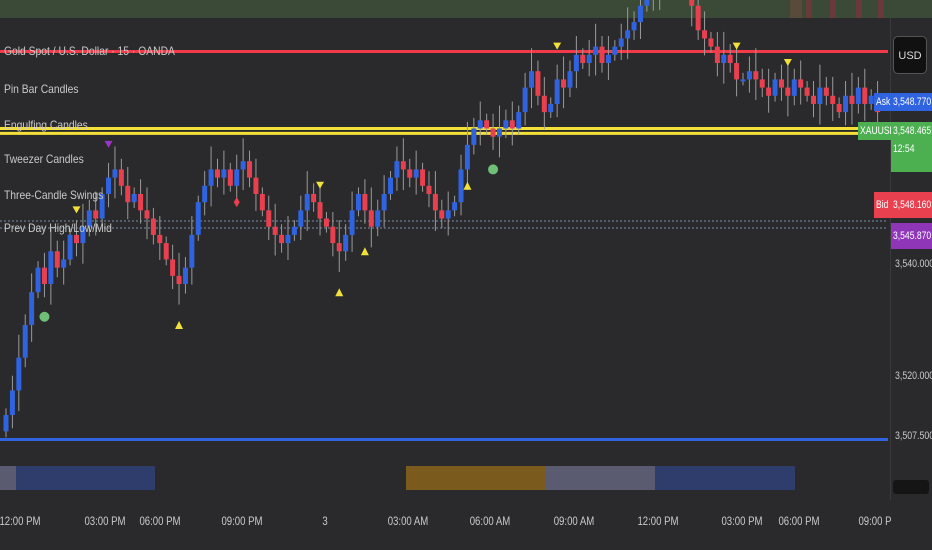 The height and width of the screenshot is (550, 932). What do you see at coordinates (911, 156) in the screenshot?
I see `bar-countdown-tag: 12:54` at bounding box center [911, 156].